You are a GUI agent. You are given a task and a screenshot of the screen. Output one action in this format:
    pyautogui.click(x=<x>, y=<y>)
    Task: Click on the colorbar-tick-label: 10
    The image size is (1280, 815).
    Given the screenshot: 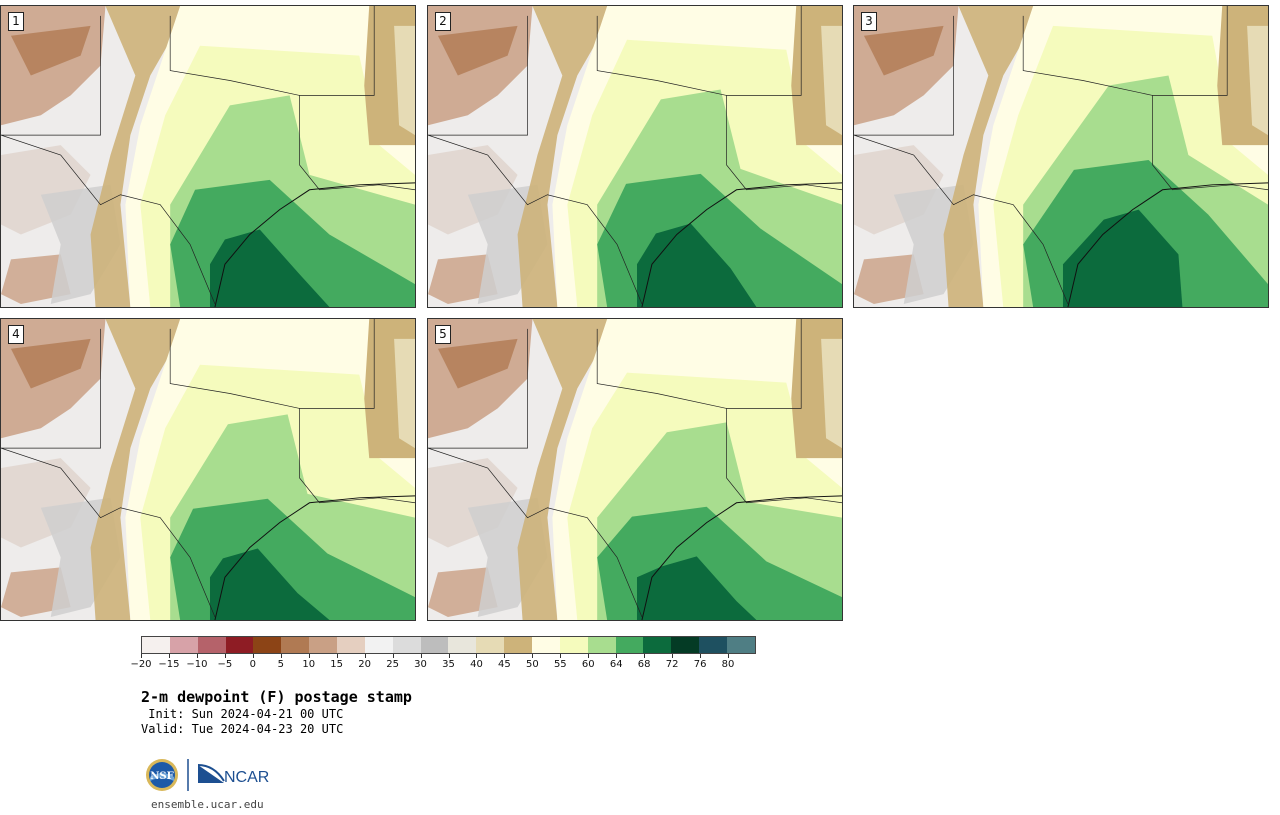 What is the action you would take?
    pyautogui.click(x=309, y=664)
    